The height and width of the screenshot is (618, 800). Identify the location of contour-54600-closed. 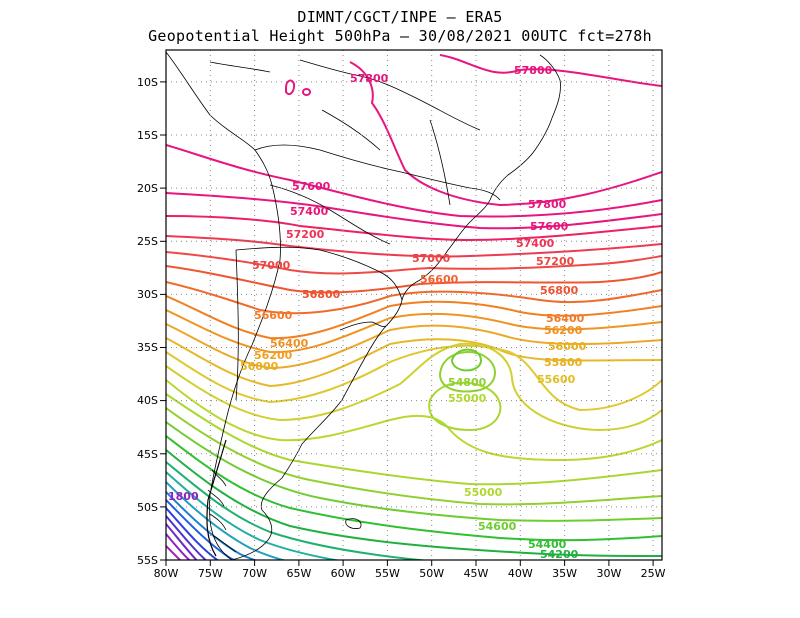
(466, 360).